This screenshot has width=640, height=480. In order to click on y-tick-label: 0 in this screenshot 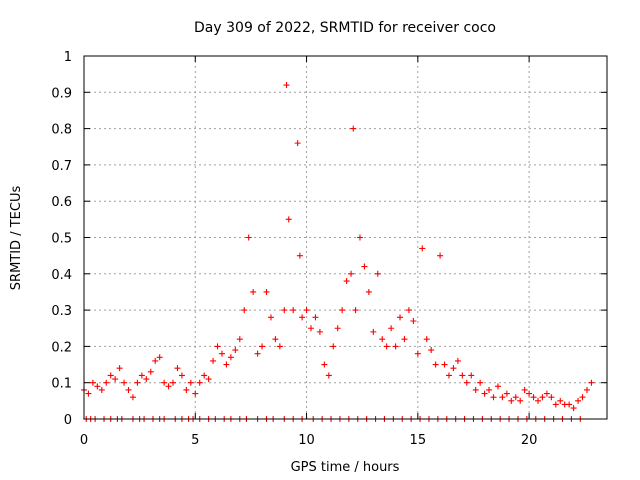, I will do `click(68, 420)`.